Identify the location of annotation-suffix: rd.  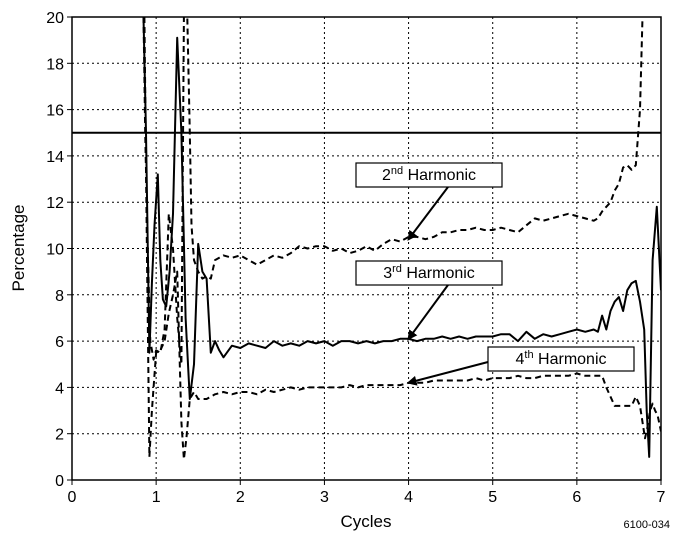
(397, 269).